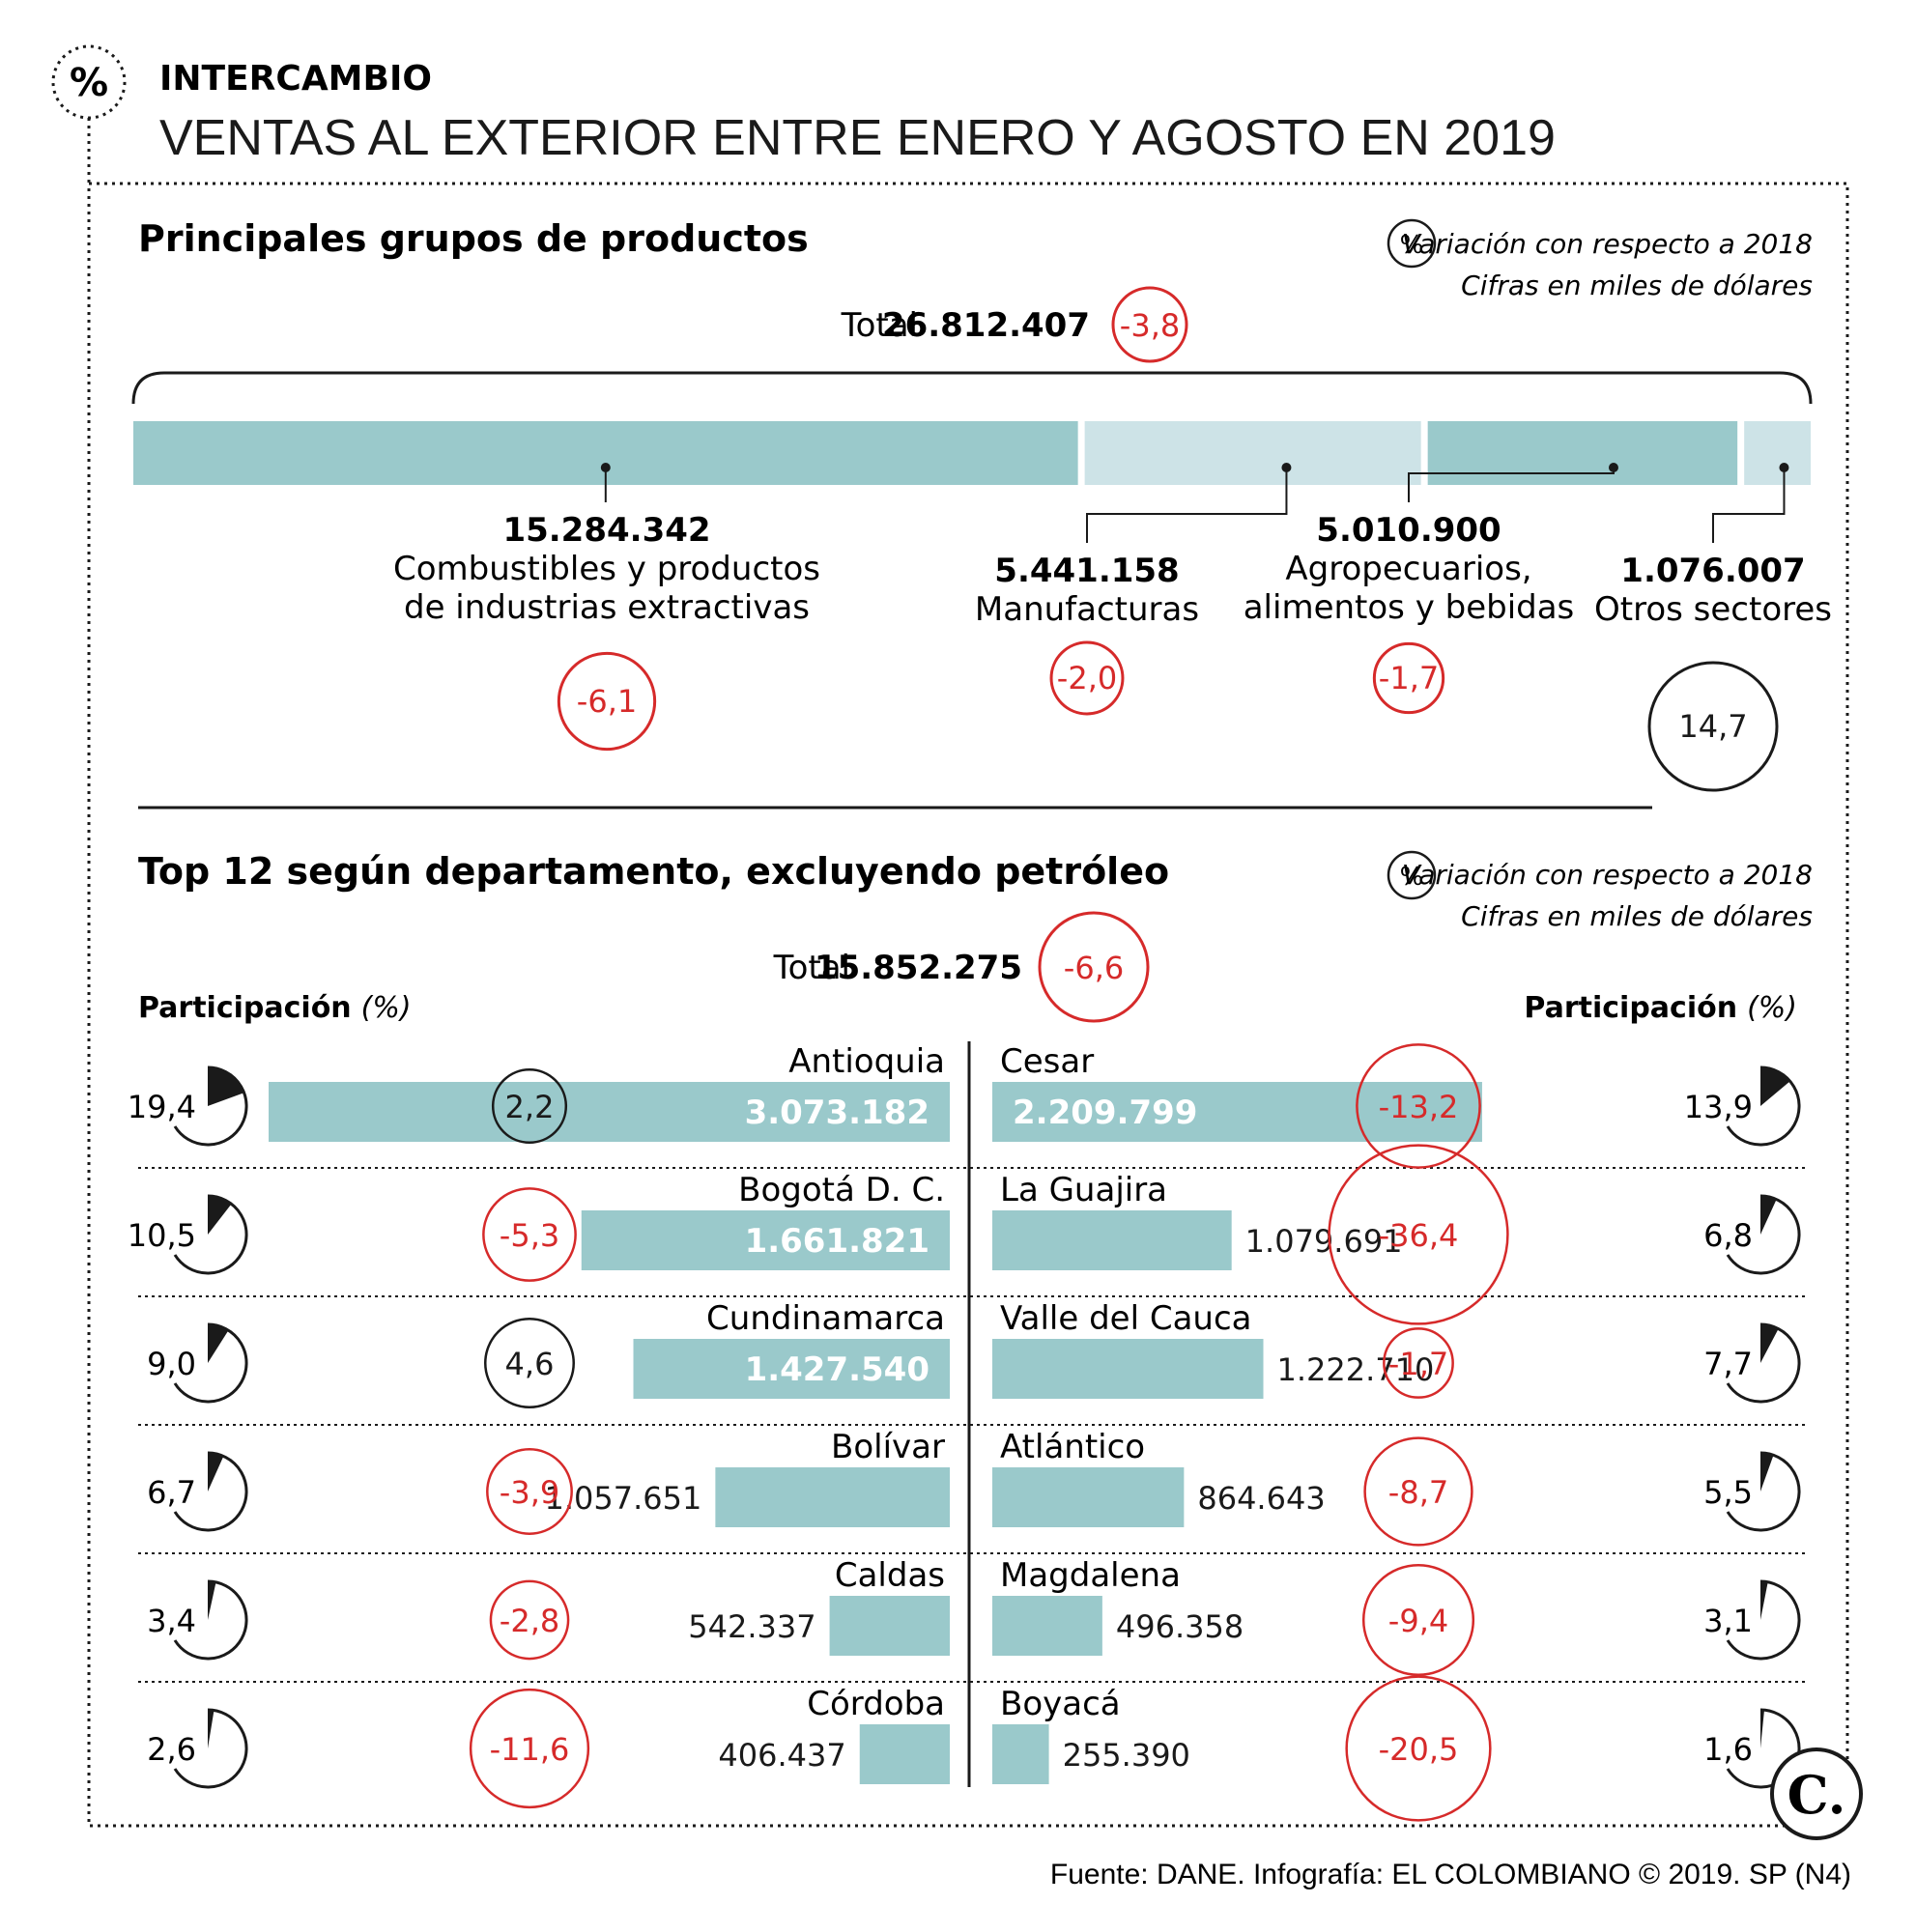 The image size is (1916, 1932). What do you see at coordinates (1607, 875) in the screenshot?
I see `legend-line-1: Variación con respecto a 2018` at bounding box center [1607, 875].